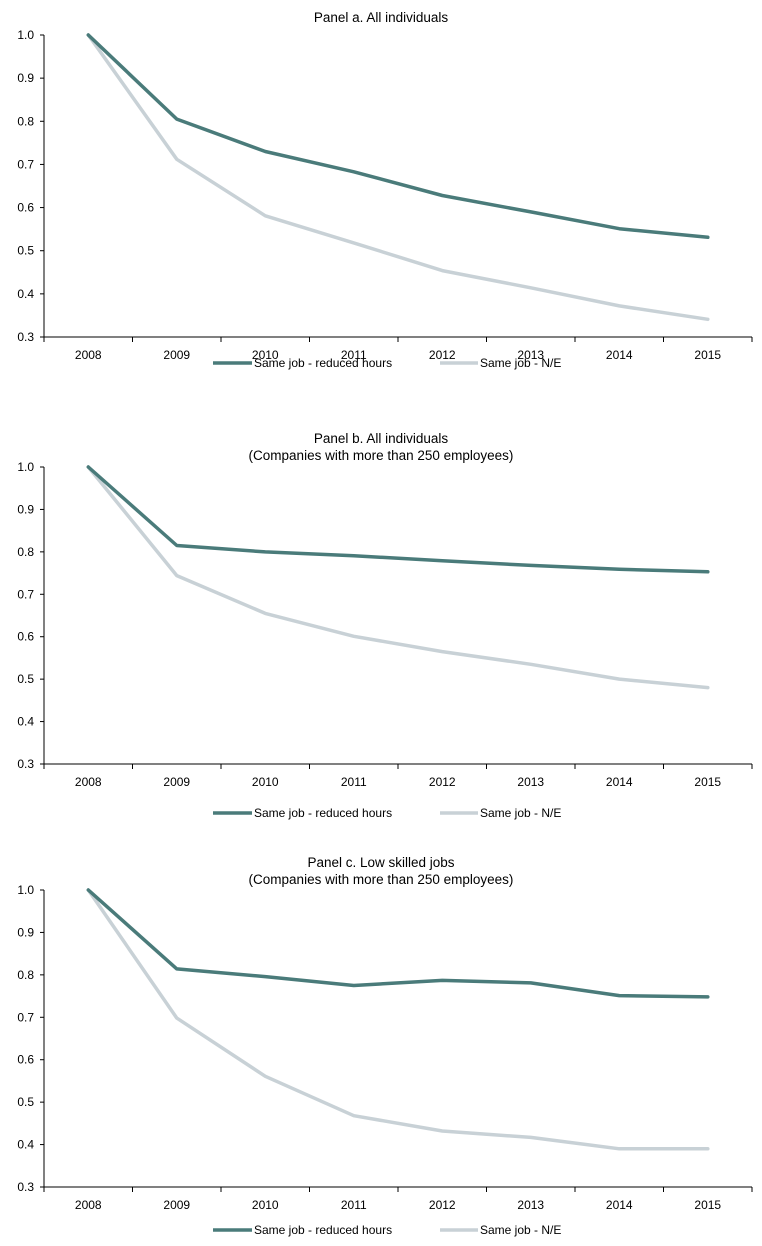 This screenshot has height=1246, width=762. What do you see at coordinates (381, 438) in the screenshot?
I see `chart-title: Panel b. All individuals` at bounding box center [381, 438].